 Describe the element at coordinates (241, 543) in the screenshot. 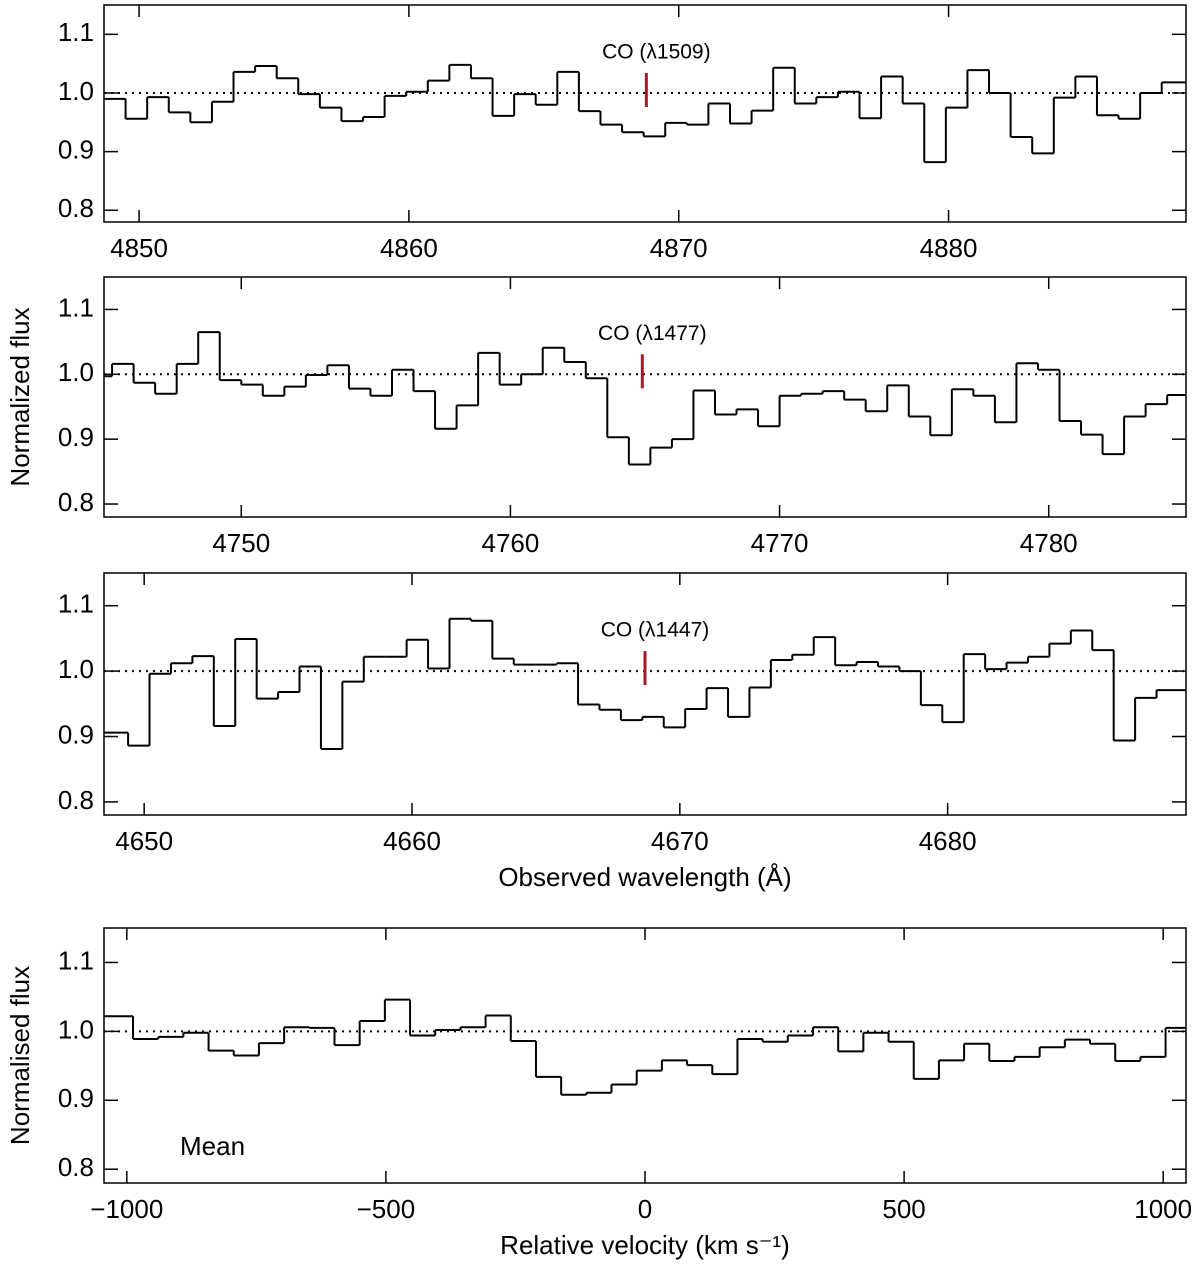

I see `x-tick-label: 4750` at that location.